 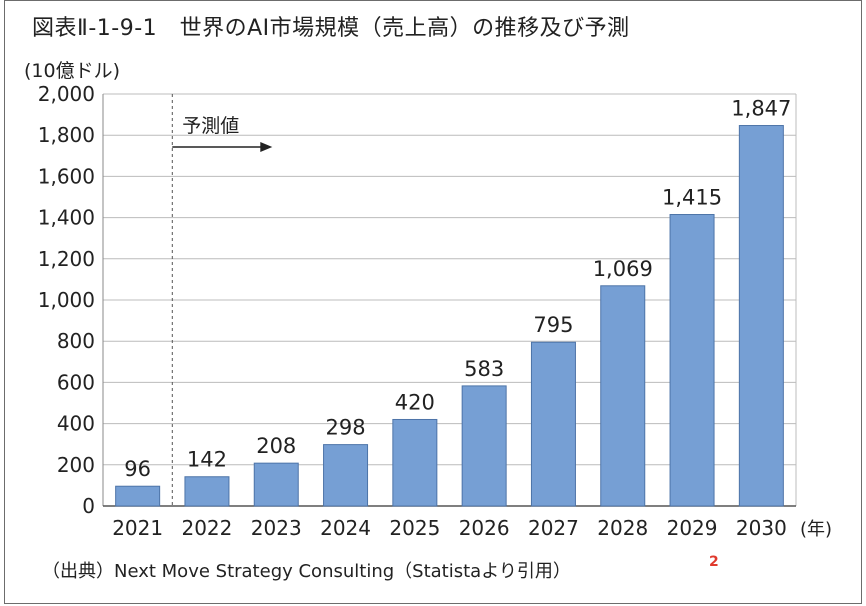 I want to click on x-unit-label: (年), so click(x=816, y=529).